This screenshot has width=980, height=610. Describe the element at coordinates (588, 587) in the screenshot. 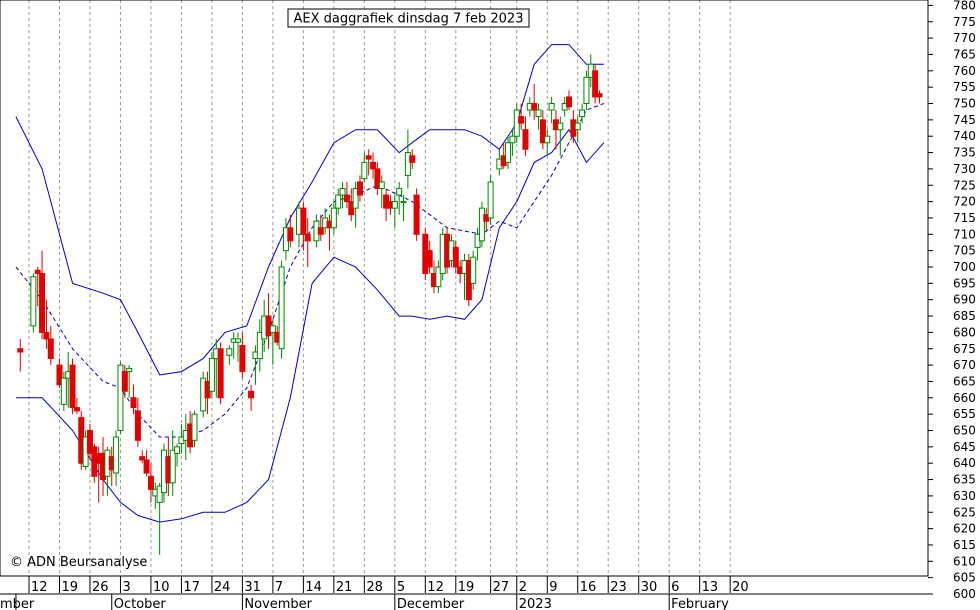

I see `x-tick-label: 16` at that location.